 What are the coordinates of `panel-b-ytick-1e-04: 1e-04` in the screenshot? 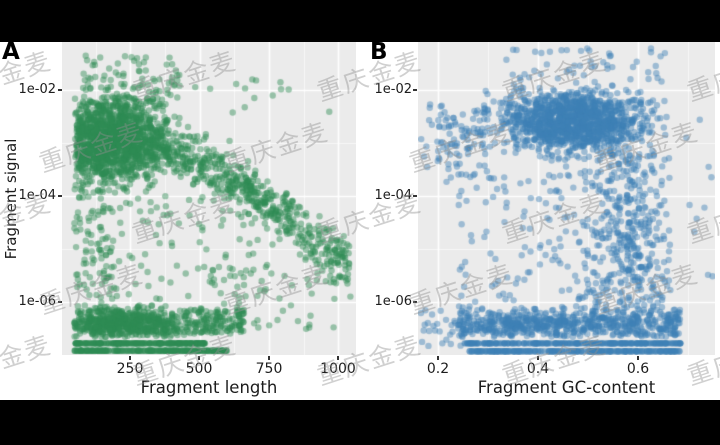 It's located at (393, 195).